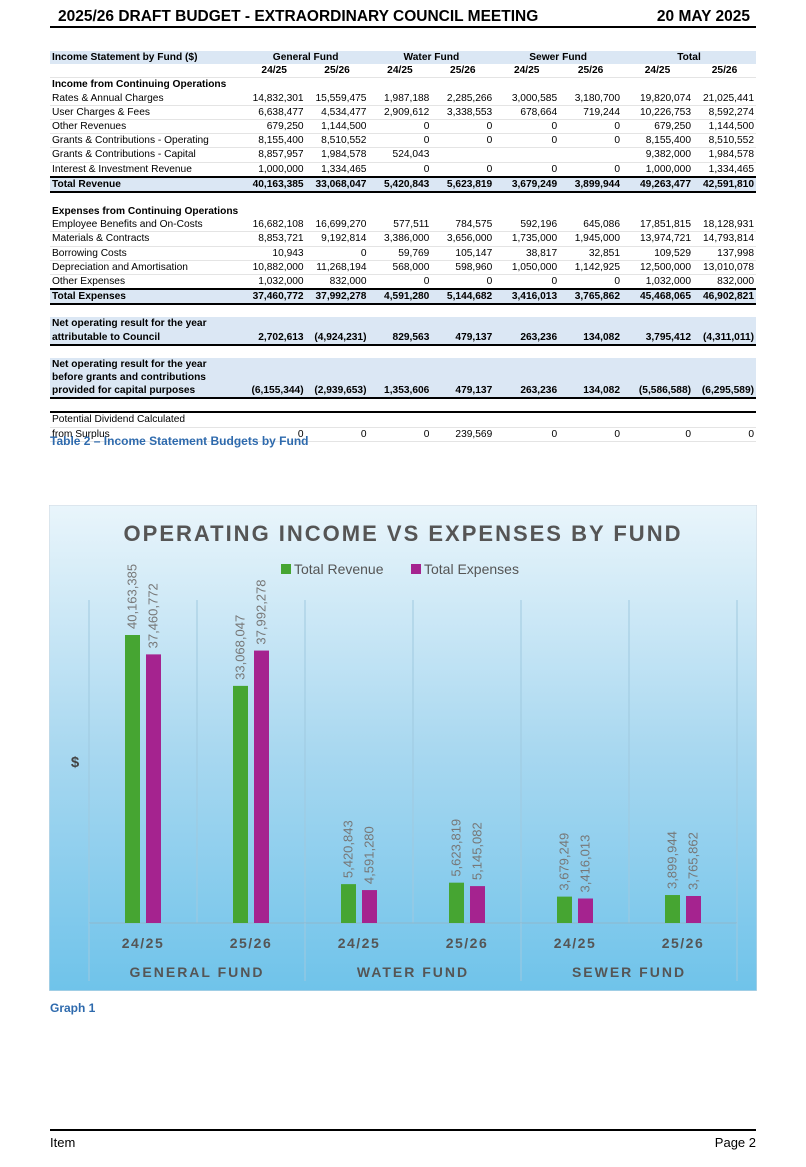 This screenshot has height=1167, width=806. What do you see at coordinates (403, 310) in the screenshot?
I see `spacer-row` at bounding box center [403, 310].